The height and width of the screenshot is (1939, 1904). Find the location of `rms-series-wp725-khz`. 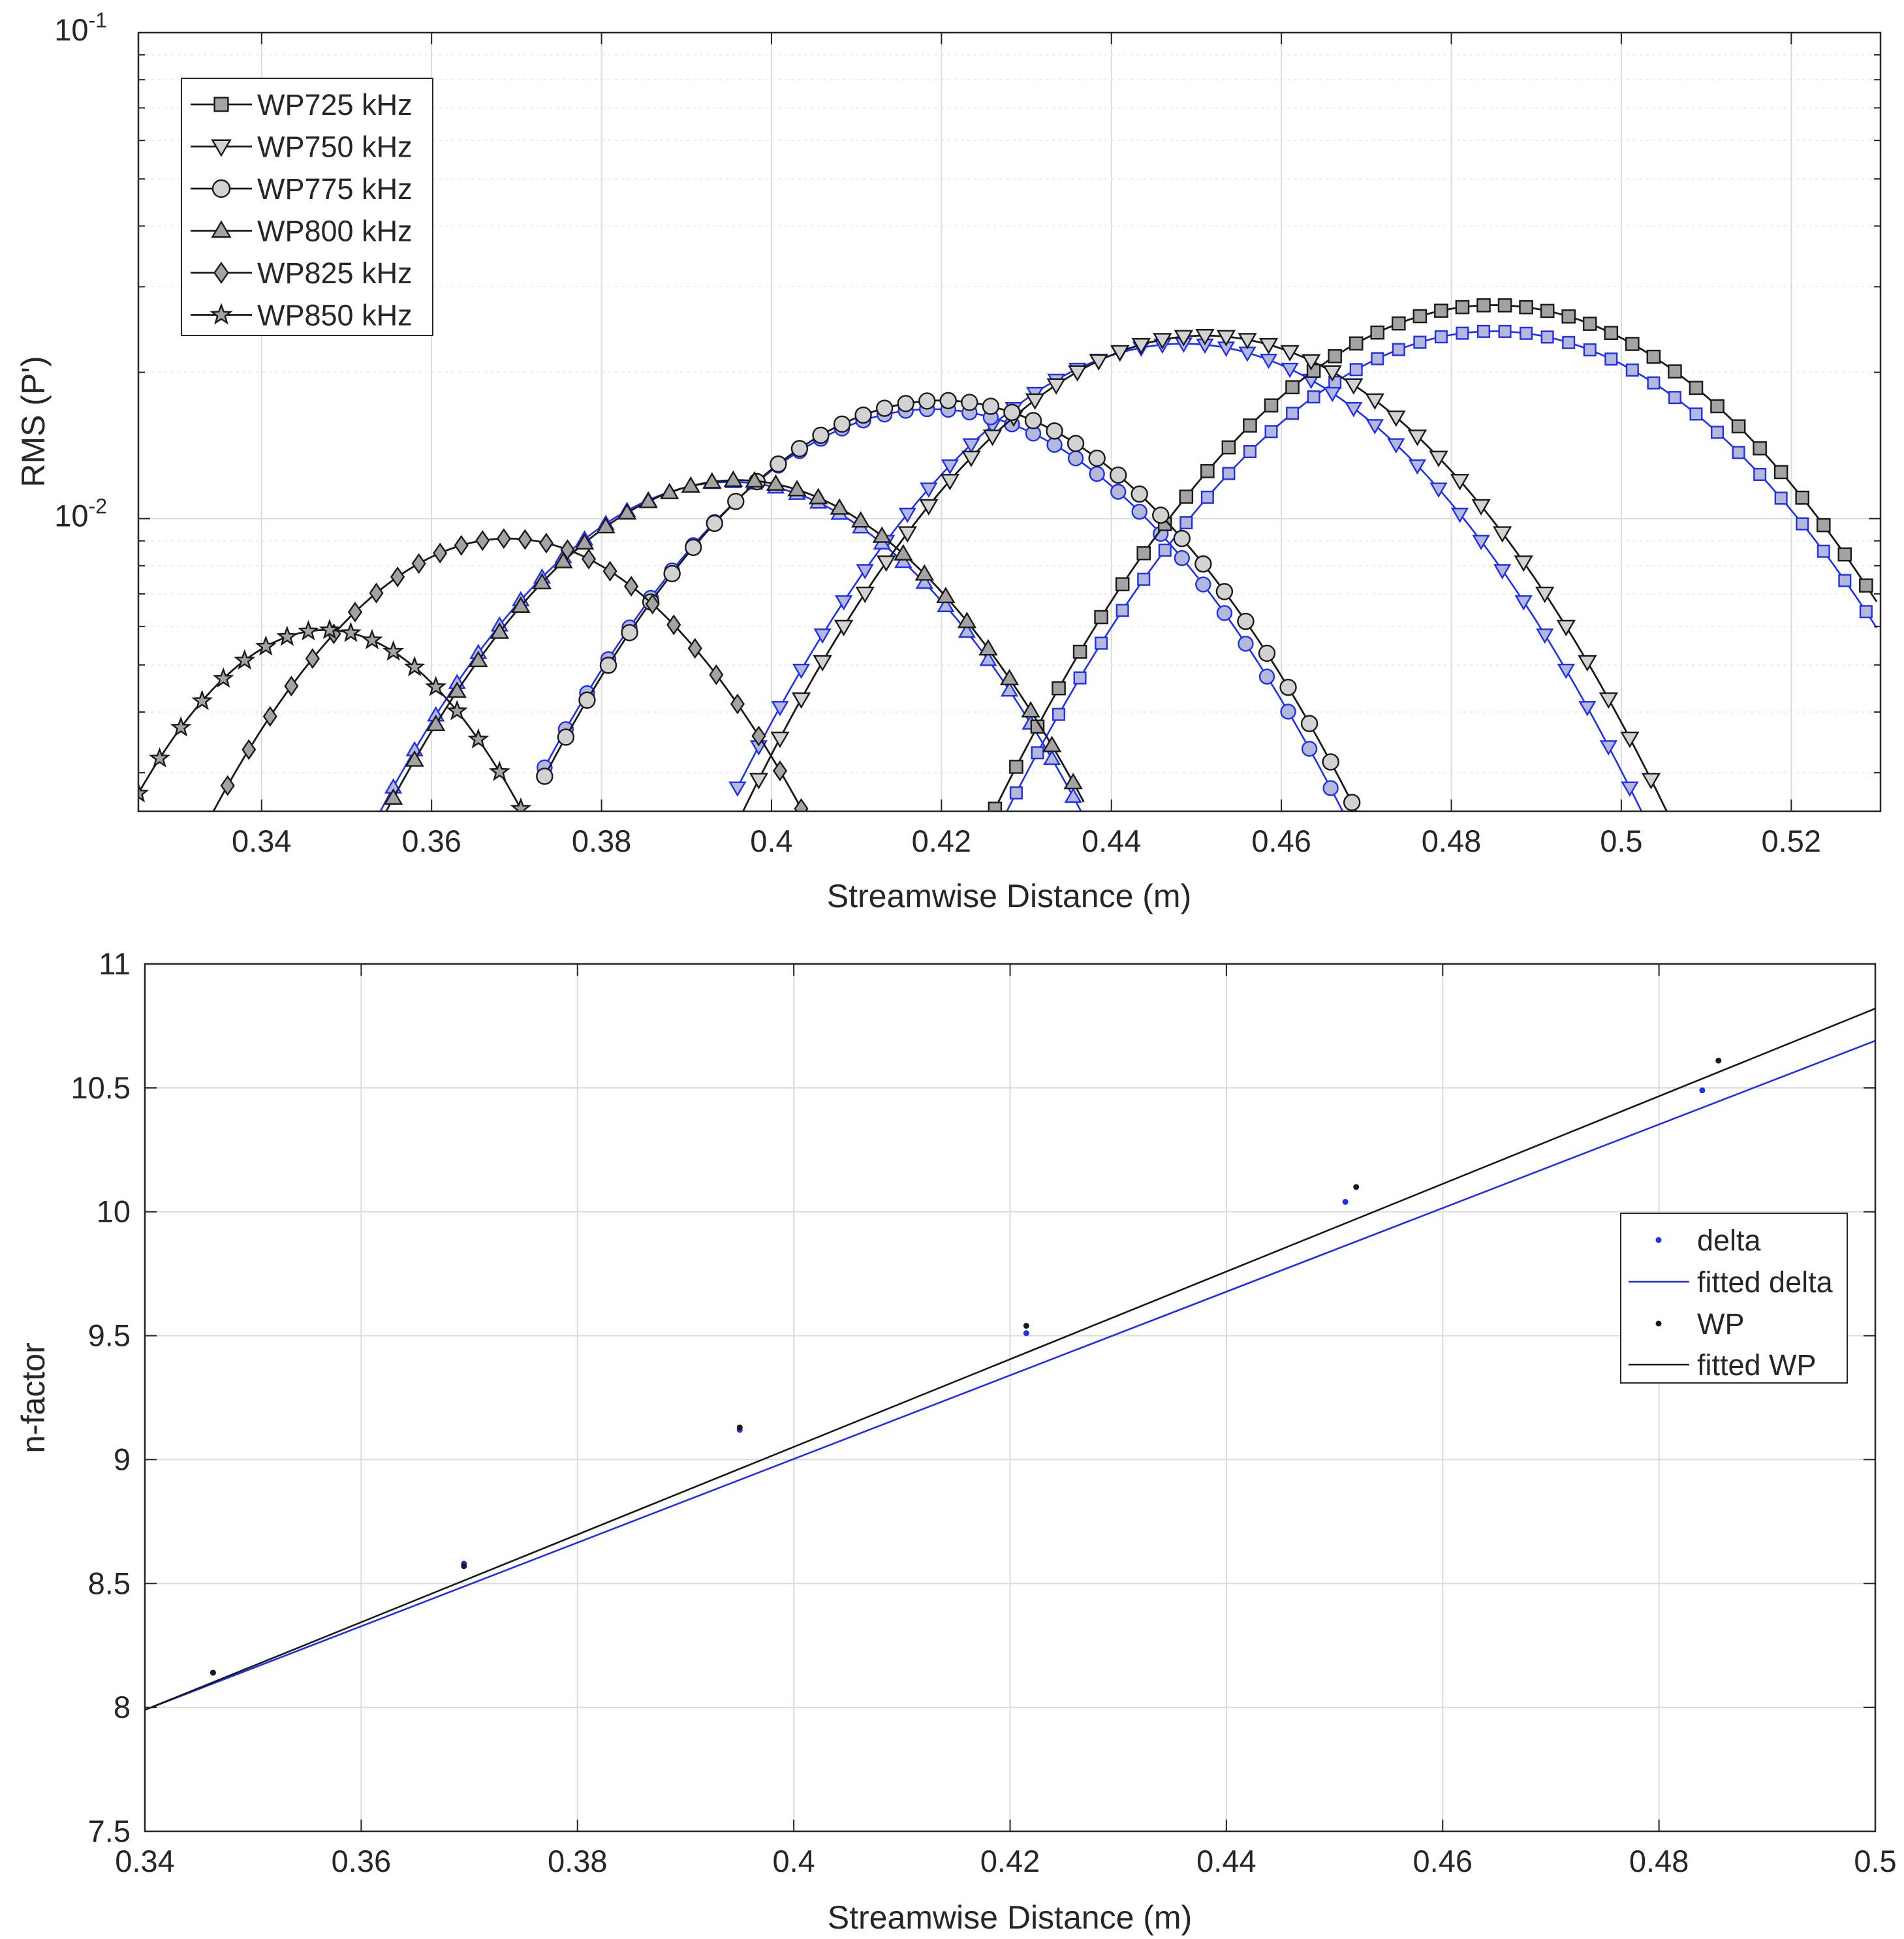

rms-series-wp725-khz is located at coordinates (1433, 554).